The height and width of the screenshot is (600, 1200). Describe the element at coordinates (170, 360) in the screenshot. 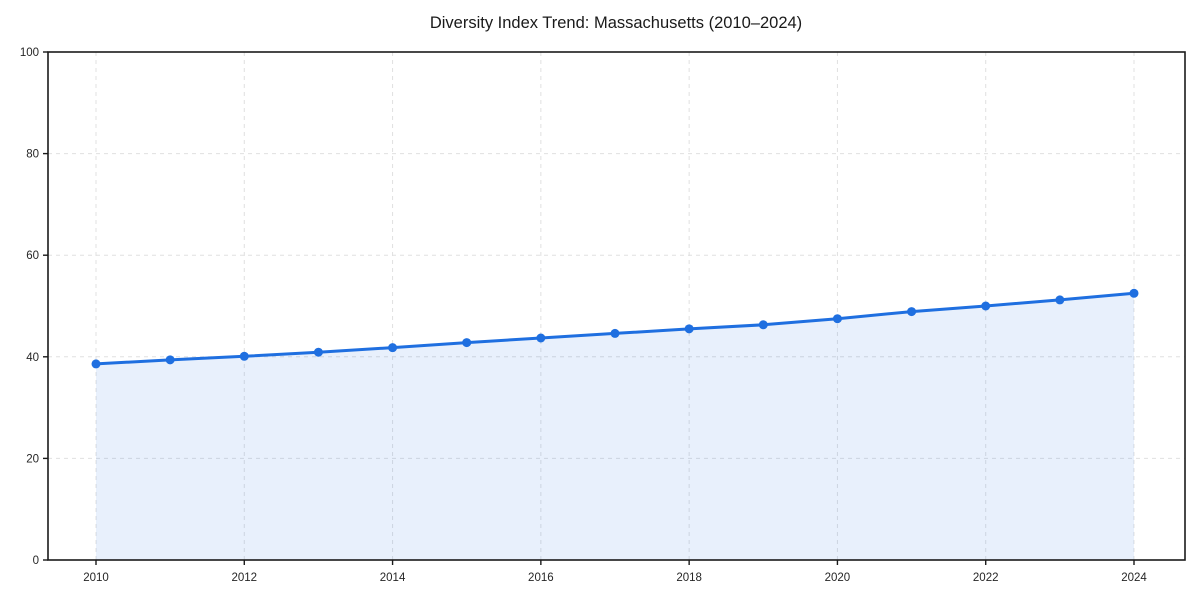

I see `data-point-2011` at that location.